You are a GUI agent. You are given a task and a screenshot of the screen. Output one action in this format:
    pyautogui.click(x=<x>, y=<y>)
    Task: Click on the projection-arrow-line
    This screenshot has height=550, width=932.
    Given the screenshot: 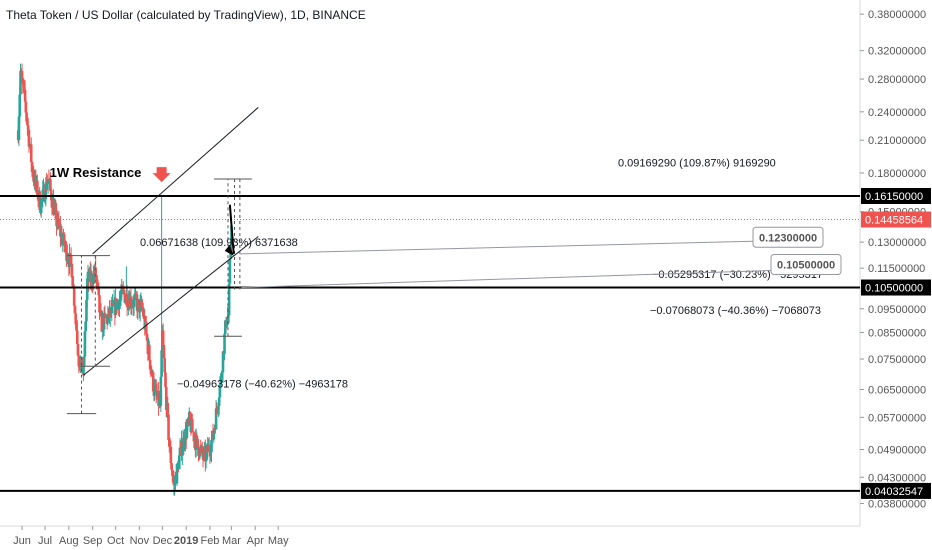 What is the action you would take?
    pyautogui.click(x=231, y=229)
    